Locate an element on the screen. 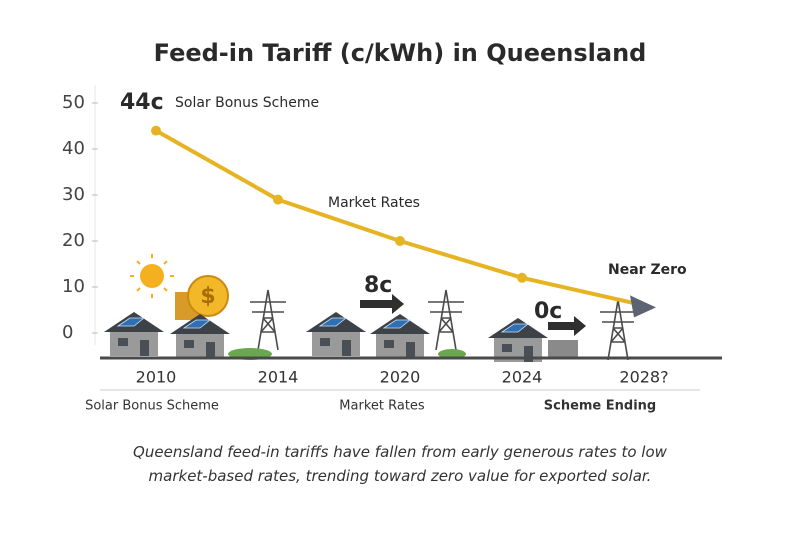  y-tick-label: 30 is located at coordinates (73, 194).